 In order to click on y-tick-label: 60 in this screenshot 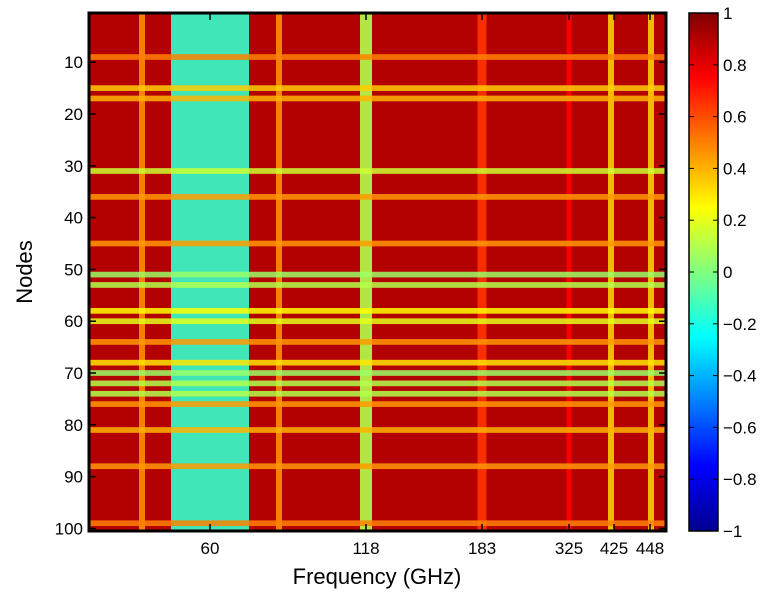, I will do `click(73, 321)`.